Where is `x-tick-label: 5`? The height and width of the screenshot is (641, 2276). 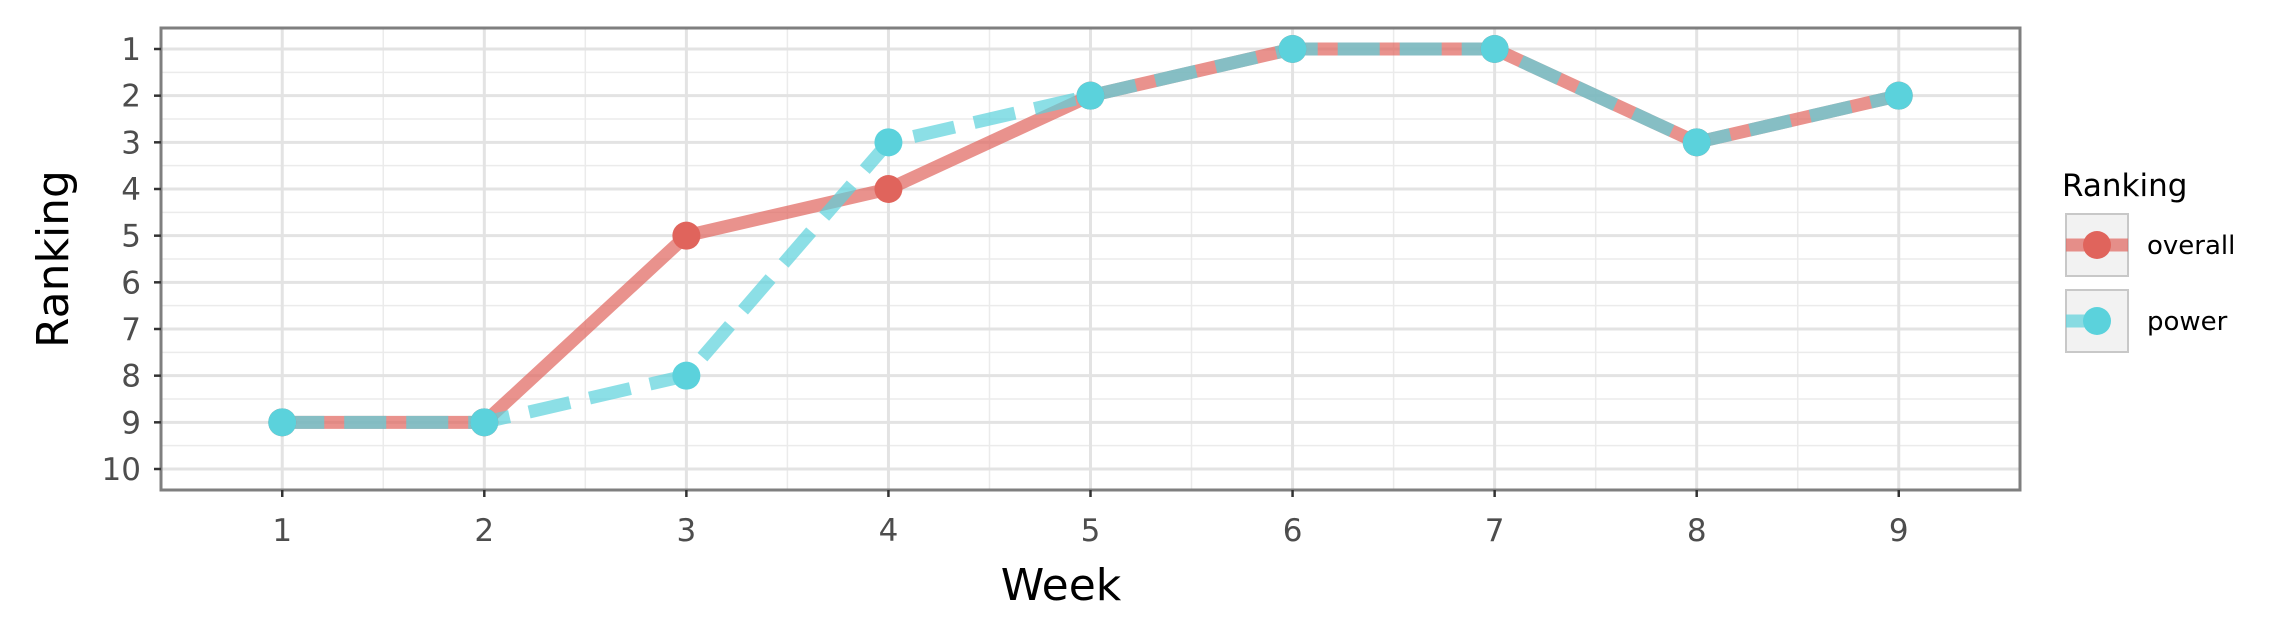 x-tick-label: 5 is located at coordinates (1091, 531).